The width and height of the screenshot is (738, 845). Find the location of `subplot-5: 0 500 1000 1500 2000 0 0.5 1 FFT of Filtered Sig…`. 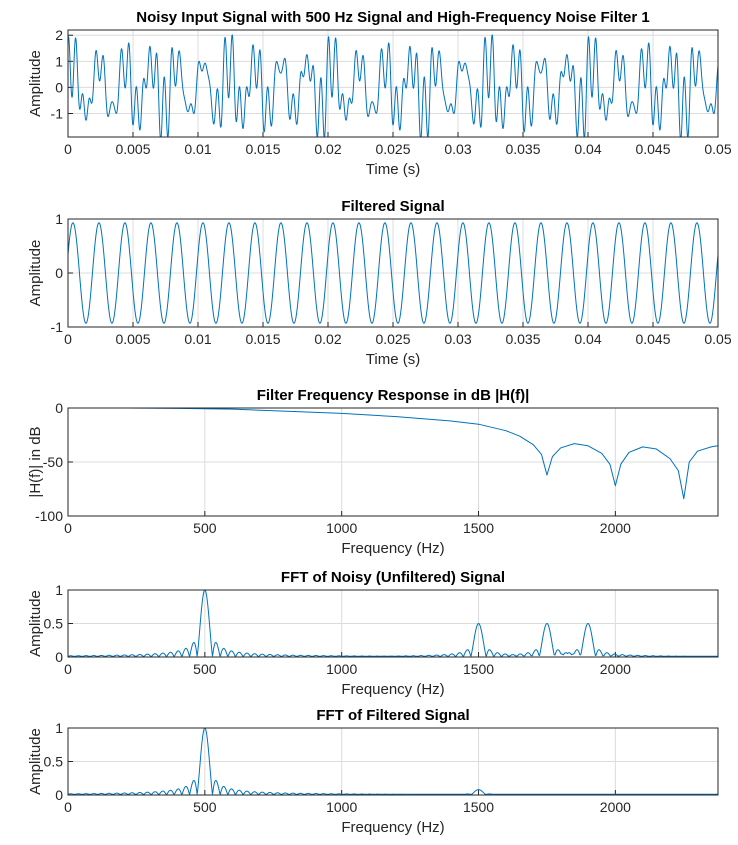

subplot-5: 0 500 1000 1500 2000 0 0.5 1 FFT of Filtered Sig… is located at coordinates (373, 771).